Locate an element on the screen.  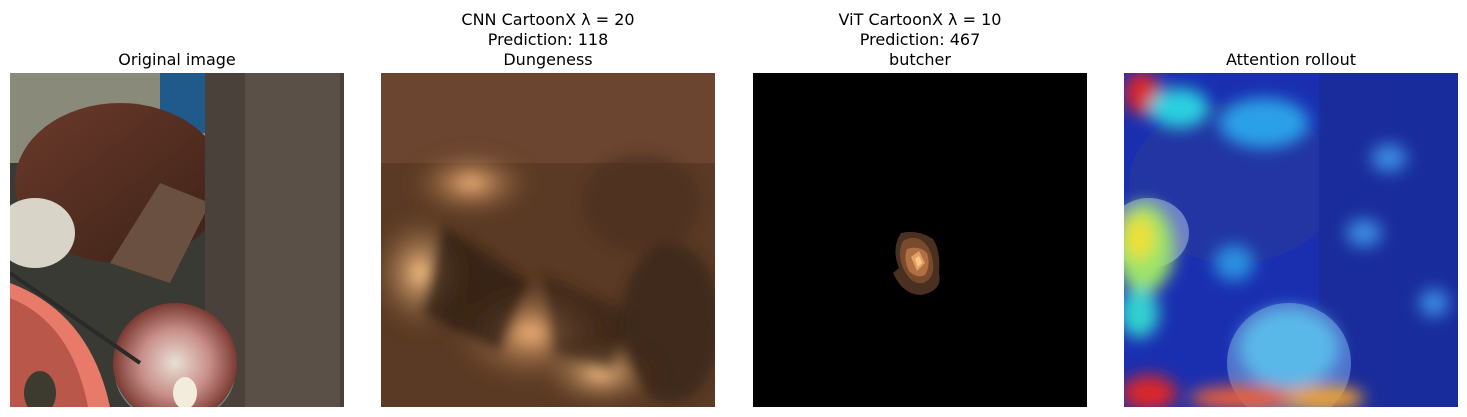
title-line: Attention rollout is located at coordinates (1291, 59).